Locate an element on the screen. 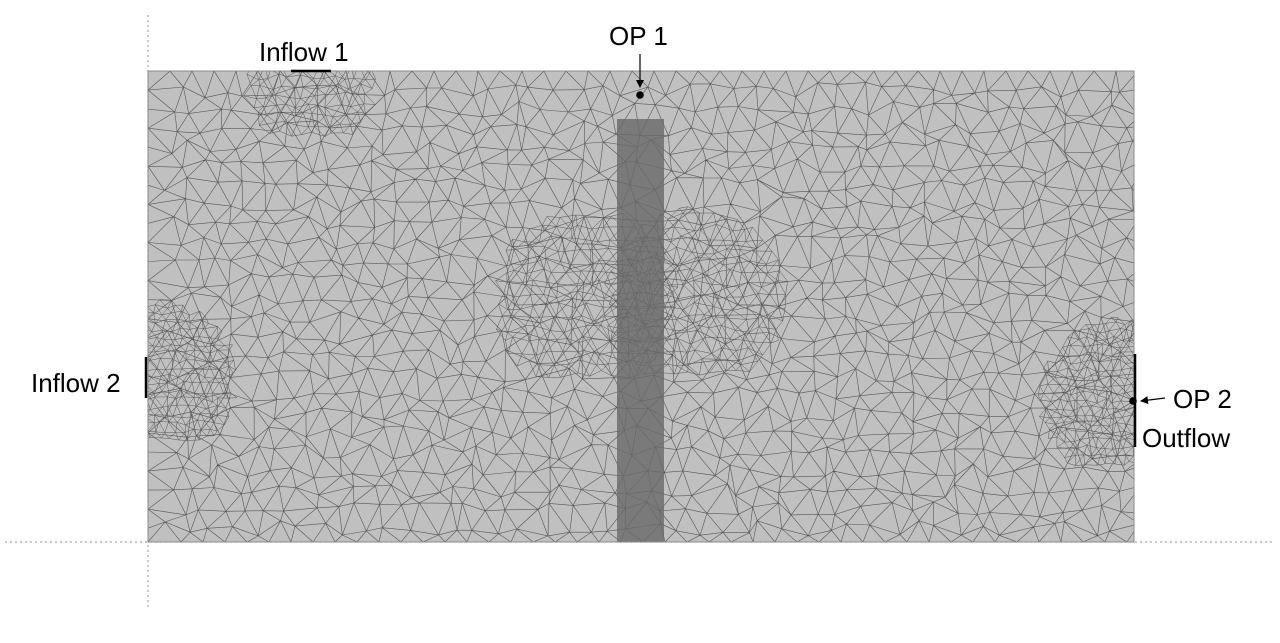 The width and height of the screenshot is (1280, 643). op2-arrow is located at coordinates (1153, 400).